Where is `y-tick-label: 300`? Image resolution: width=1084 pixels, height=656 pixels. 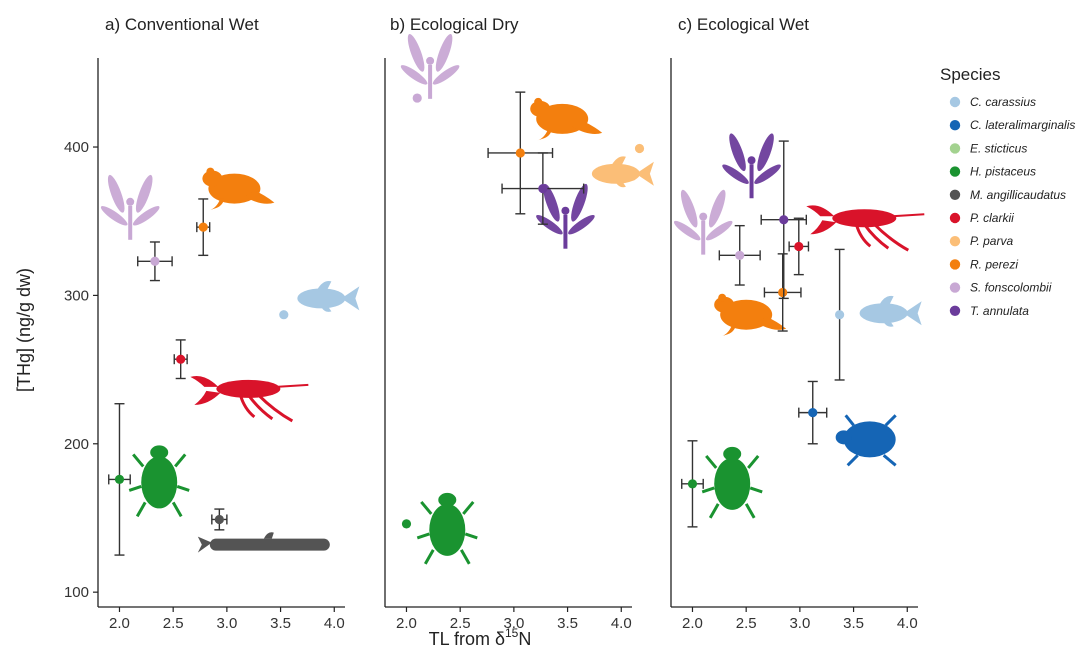
y-tick-label: 300 is located at coordinates (76, 295).